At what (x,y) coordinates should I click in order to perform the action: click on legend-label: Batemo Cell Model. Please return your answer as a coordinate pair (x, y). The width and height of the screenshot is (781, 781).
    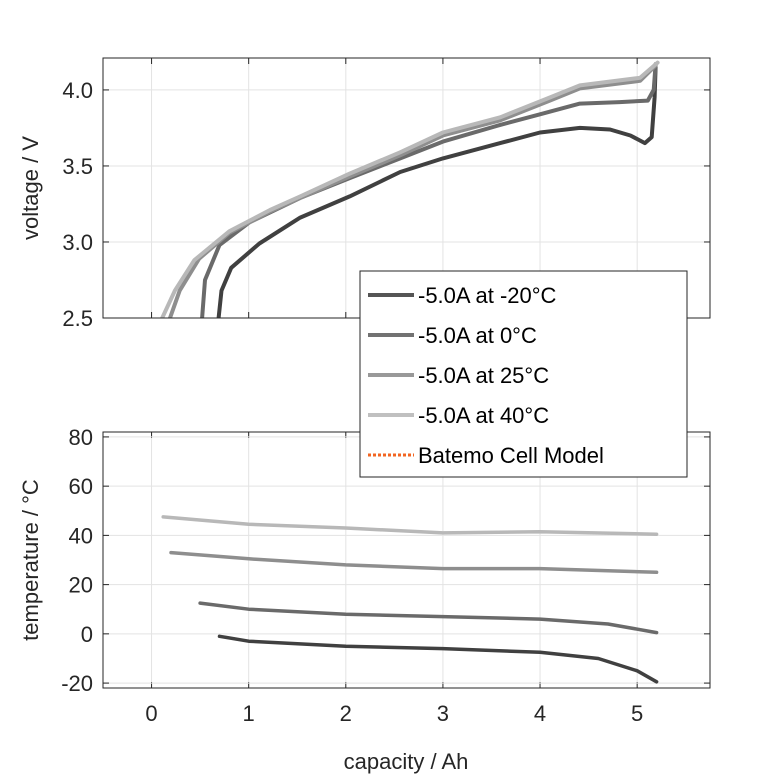
    Looking at the image, I should click on (511, 455).